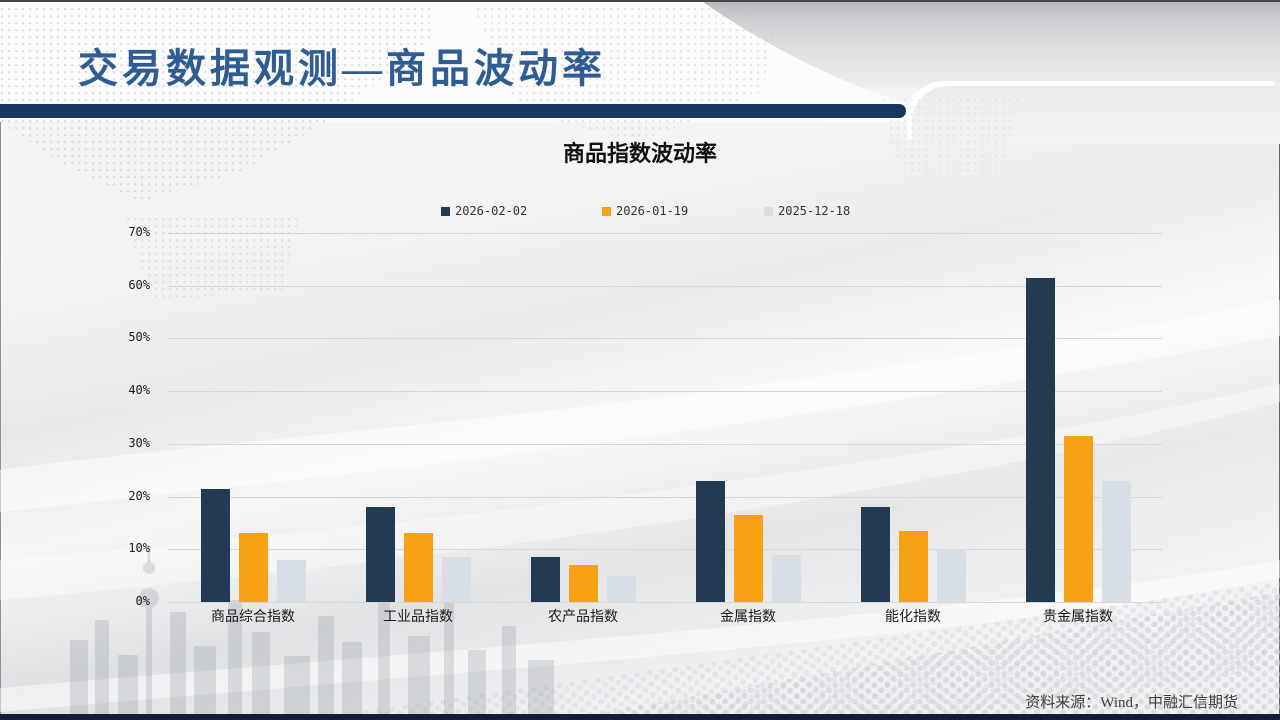  I want to click on y-axis-tick-label: 0%, so click(142, 601).